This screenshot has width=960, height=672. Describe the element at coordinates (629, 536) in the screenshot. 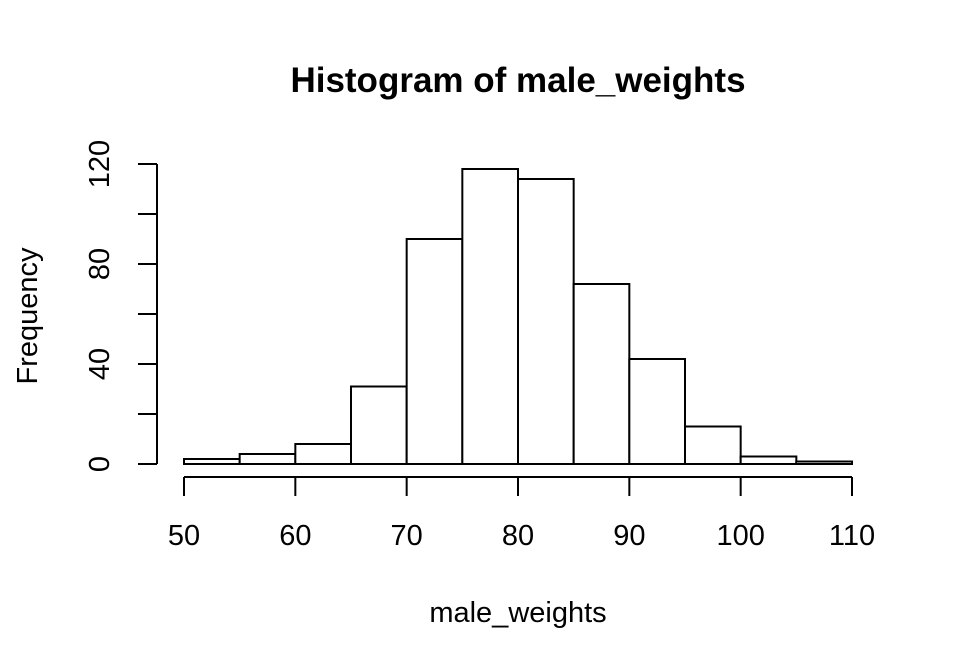

I see `x-tick-label-90: 90` at that location.